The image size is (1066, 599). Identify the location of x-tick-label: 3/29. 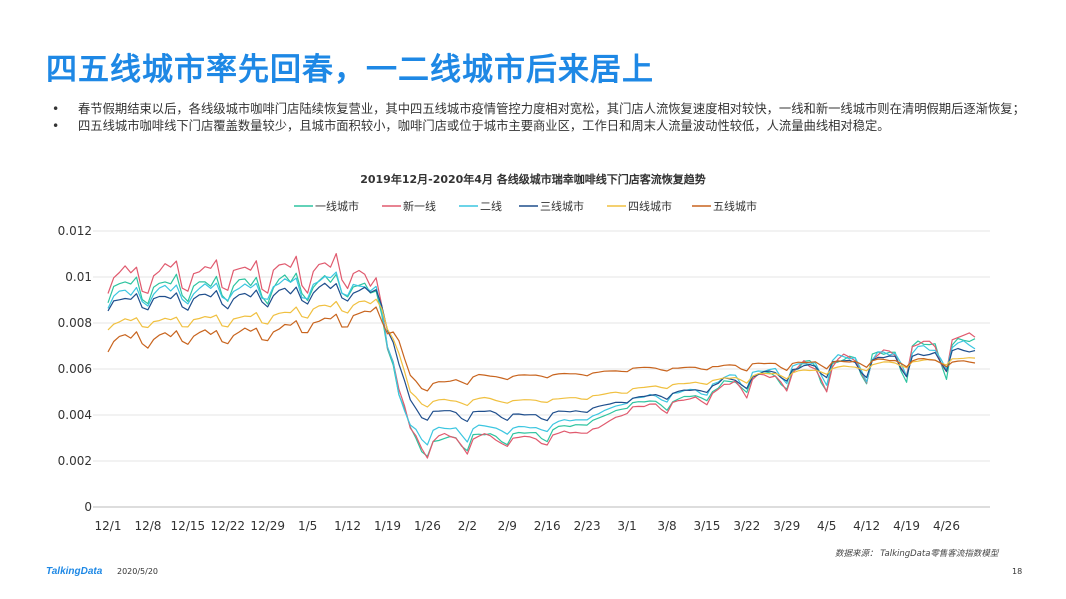
(786, 526).